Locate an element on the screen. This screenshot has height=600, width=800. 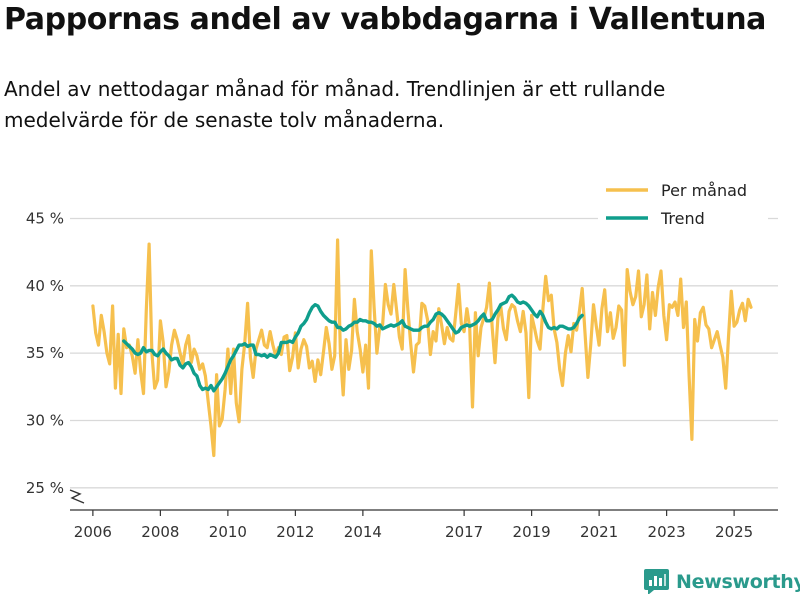
y-tick-label-25: 25 % is located at coordinates (45, 488).